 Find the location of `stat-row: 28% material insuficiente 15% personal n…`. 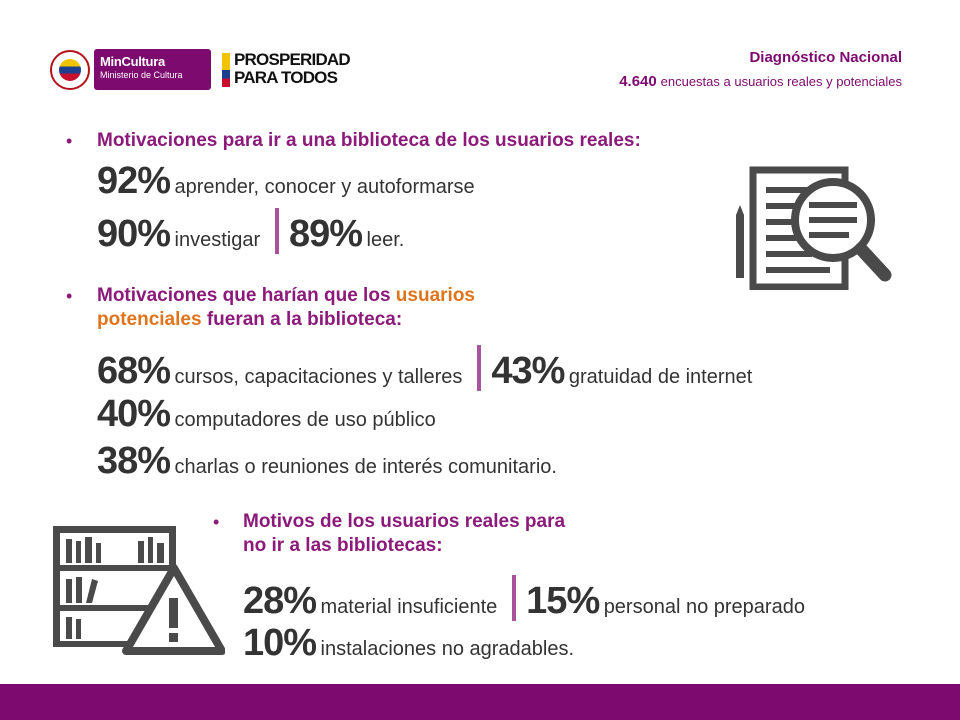

stat-row: 28% material insuficiente 15% personal n… is located at coordinates (524, 599).